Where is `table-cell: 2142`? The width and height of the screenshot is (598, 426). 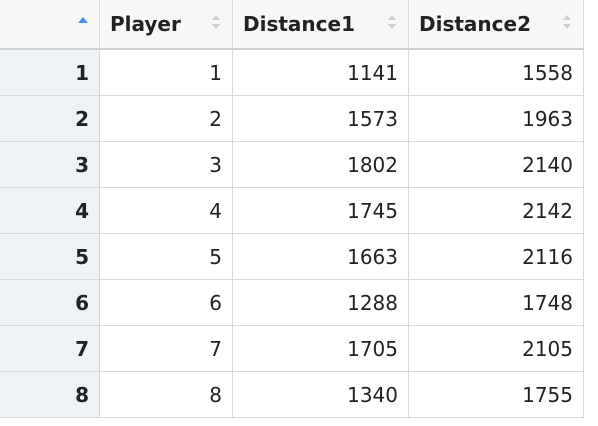 table-cell: 2142 is located at coordinates (496, 211).